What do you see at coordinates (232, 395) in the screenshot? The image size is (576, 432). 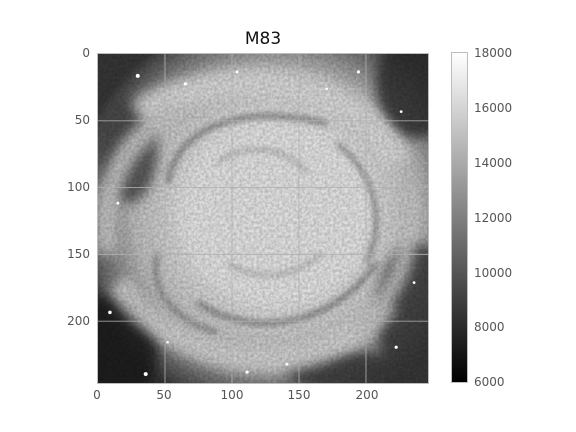 I see `x-tick-label: 100` at bounding box center [232, 395].